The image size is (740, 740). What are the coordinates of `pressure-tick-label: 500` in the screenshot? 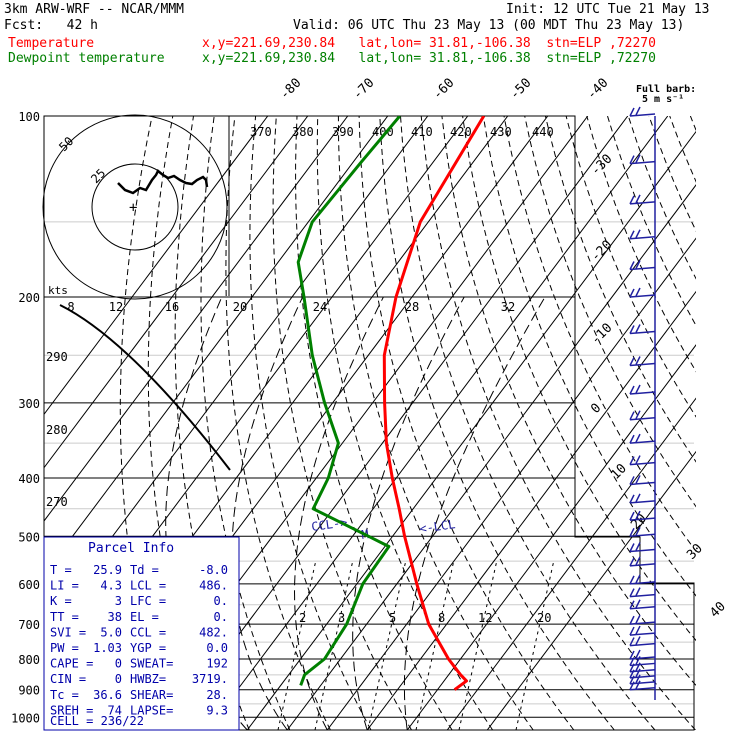 It's located at (29, 537).